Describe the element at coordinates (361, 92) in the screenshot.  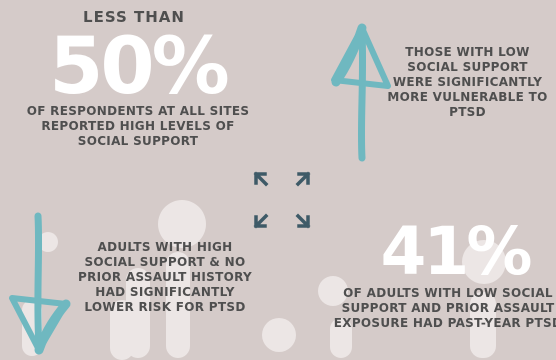
I see `arrow-up-icon` at that location.